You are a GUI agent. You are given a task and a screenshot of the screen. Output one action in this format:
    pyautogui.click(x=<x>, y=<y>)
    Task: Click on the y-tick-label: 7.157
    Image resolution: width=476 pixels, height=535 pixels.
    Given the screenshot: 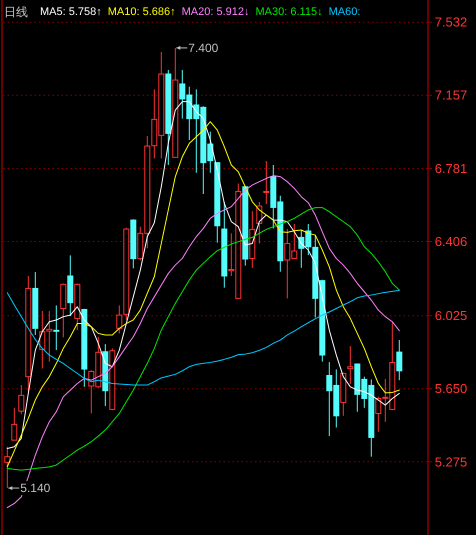 What is the action you would take?
    pyautogui.click(x=451, y=95)
    